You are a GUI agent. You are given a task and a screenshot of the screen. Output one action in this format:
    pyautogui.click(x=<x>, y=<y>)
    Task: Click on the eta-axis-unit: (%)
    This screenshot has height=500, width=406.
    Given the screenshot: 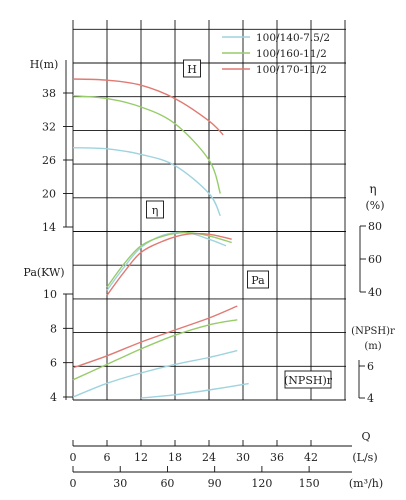 What is the action you would take?
    pyautogui.click(x=374, y=205)
    